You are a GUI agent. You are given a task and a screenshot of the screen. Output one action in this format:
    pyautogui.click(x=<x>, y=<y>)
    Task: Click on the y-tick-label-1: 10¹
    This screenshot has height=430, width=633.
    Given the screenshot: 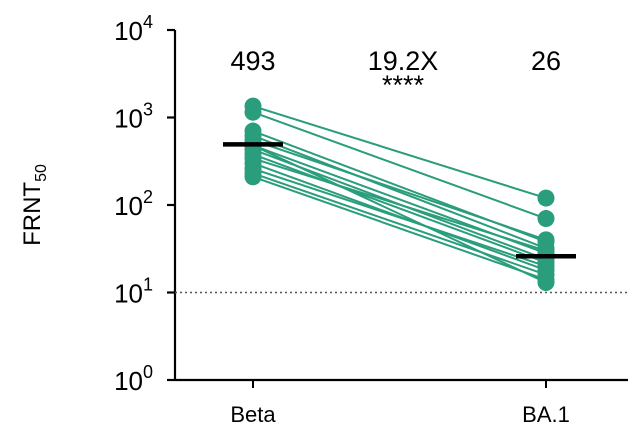 What is the action you would take?
    pyautogui.click(x=133, y=292)
    